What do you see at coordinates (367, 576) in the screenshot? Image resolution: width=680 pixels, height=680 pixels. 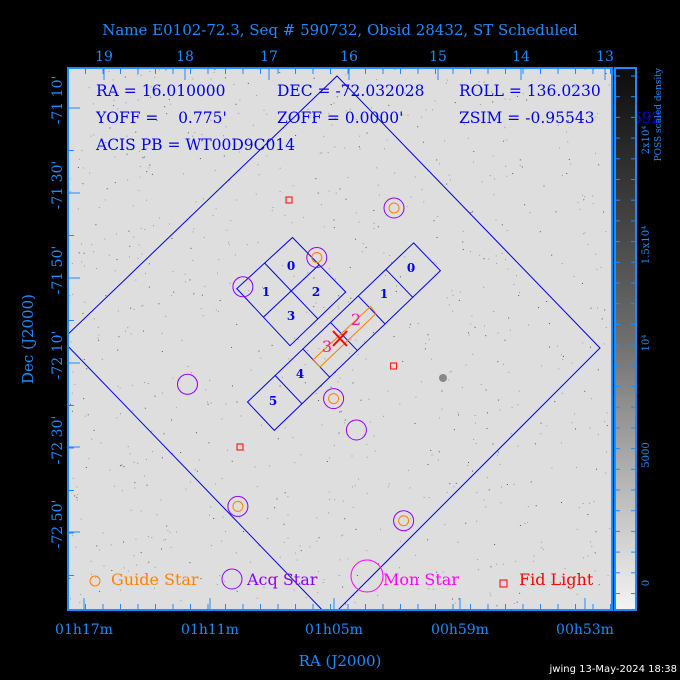 I see `mon-star-legend-icon` at bounding box center [367, 576].